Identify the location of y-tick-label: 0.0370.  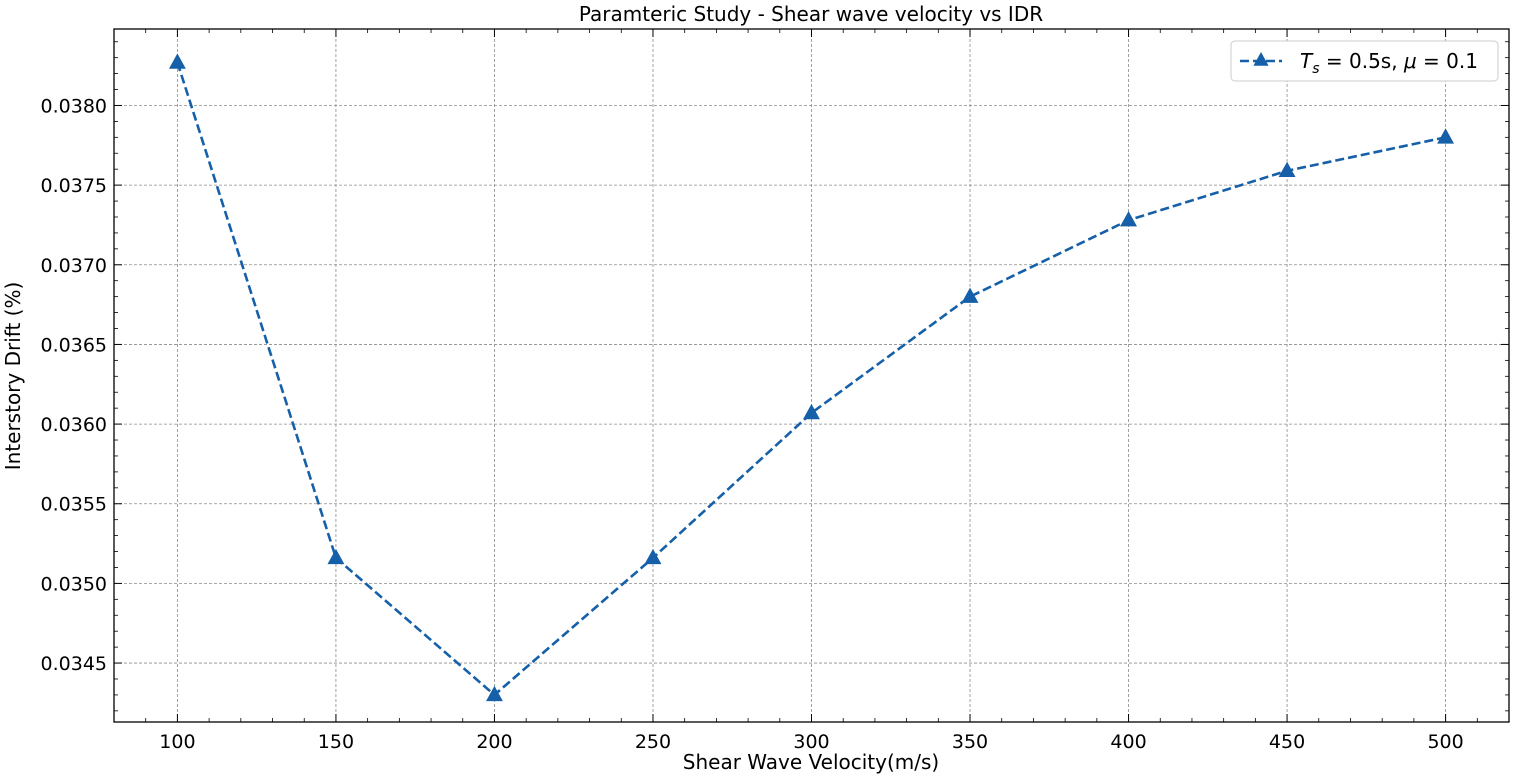
(74, 266).